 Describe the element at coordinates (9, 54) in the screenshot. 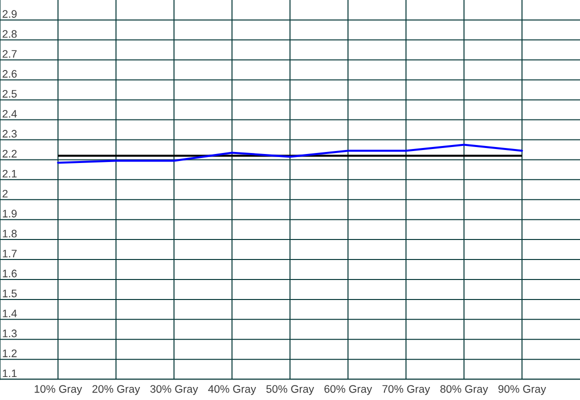

I see `y-tick-label: 2.7` at that location.